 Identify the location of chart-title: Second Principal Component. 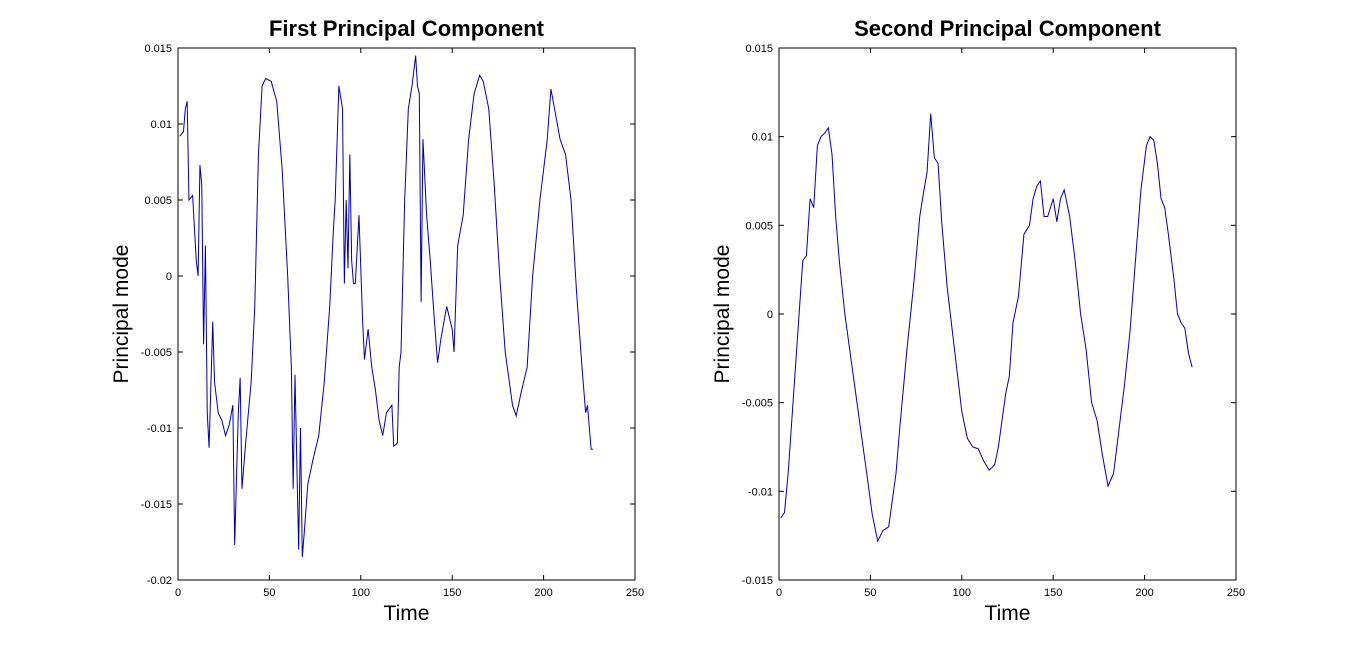
(1007, 28).